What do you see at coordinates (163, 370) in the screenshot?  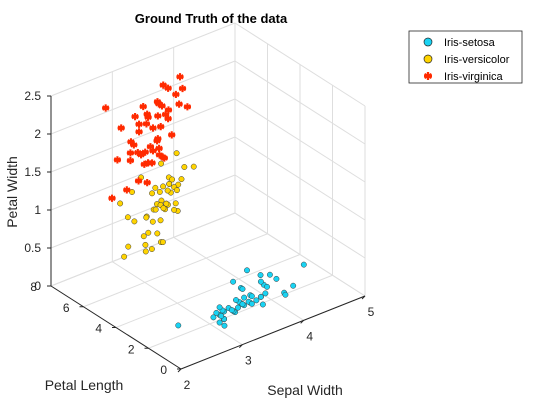 I see `y-tick-label: 0` at bounding box center [163, 370].